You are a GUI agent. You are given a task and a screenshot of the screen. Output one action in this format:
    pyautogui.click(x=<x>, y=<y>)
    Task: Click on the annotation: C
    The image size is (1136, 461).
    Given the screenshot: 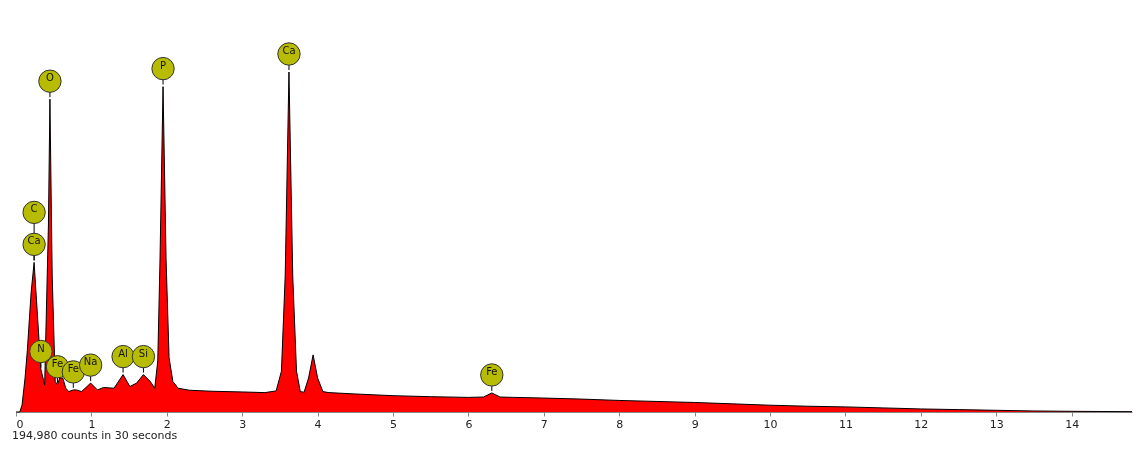 What is the action you would take?
    pyautogui.click(x=34, y=209)
    